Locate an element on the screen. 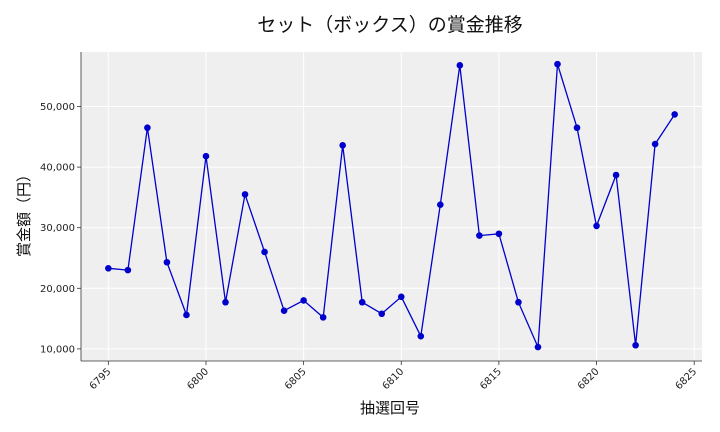 This screenshot has width=720, height=432. x-axis-ticks: 6795 6800 6805 6810 6815 6820 6825 is located at coordinates (394, 376).